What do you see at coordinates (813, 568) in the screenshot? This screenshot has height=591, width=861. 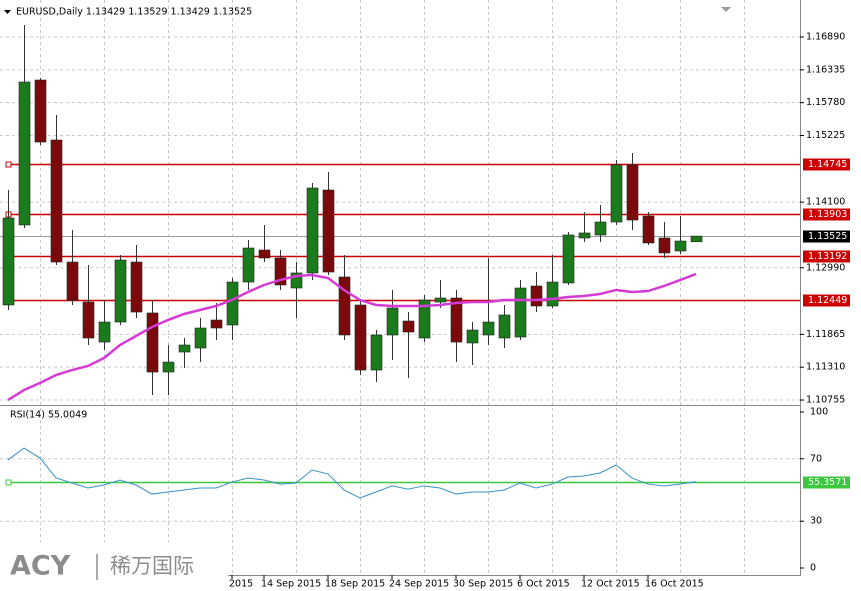 I see `y-tick-label: 0` at bounding box center [813, 568].